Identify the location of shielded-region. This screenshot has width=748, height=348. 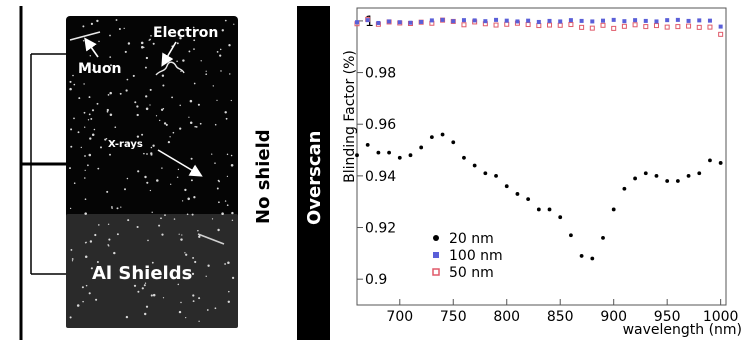
(152, 271).